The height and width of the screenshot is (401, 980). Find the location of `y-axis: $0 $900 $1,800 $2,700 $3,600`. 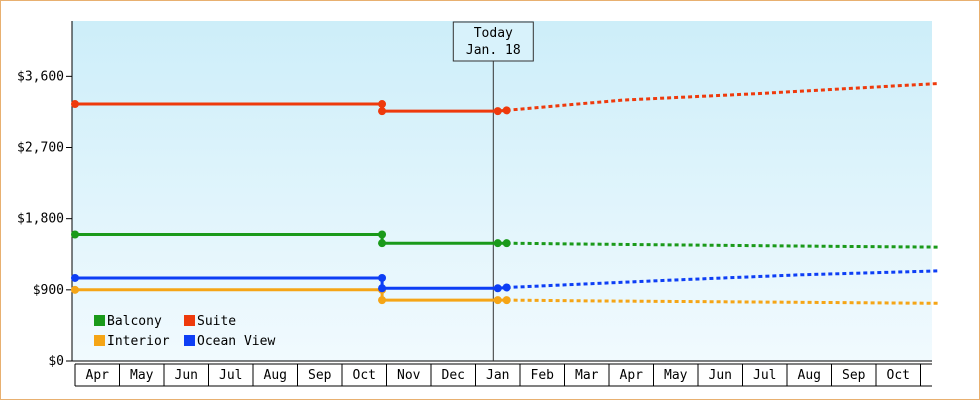

y-axis: $0 $900 $1,800 $2,700 $3,600 is located at coordinates (45, 195).